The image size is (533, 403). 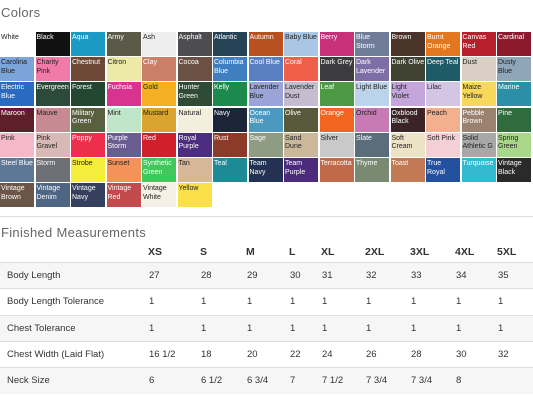 I want to click on color-swatch: Army, so click(x=123, y=44).